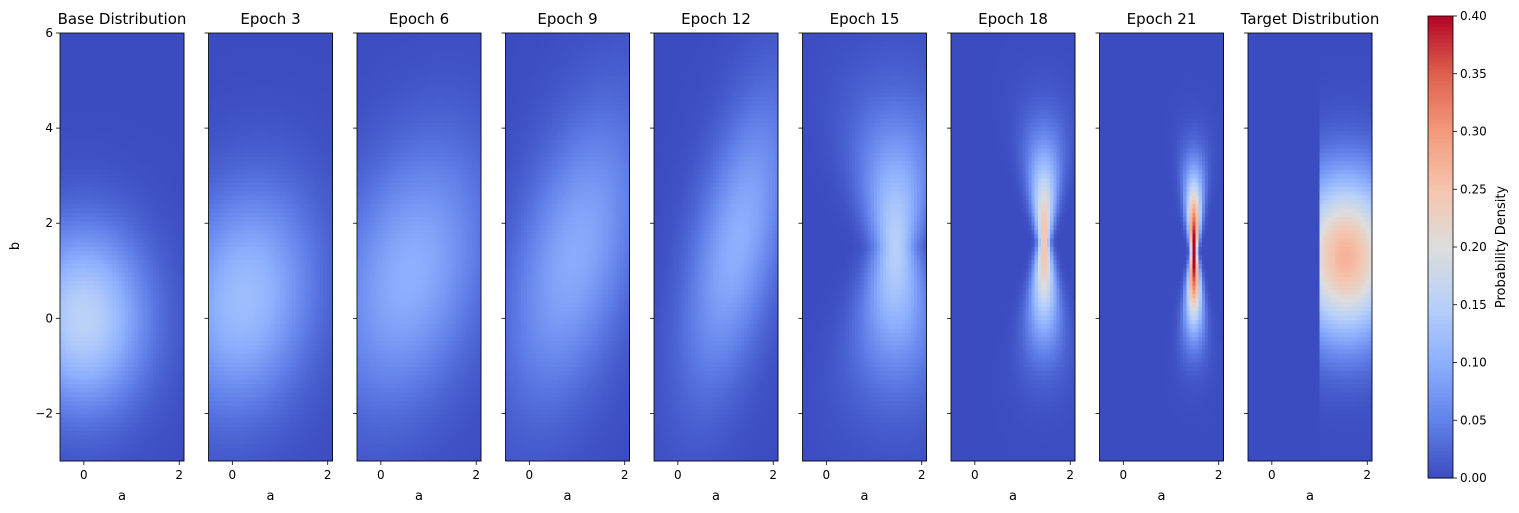 The width and height of the screenshot is (1519, 513). I want to click on y-tick-label: 6, so click(49, 33).